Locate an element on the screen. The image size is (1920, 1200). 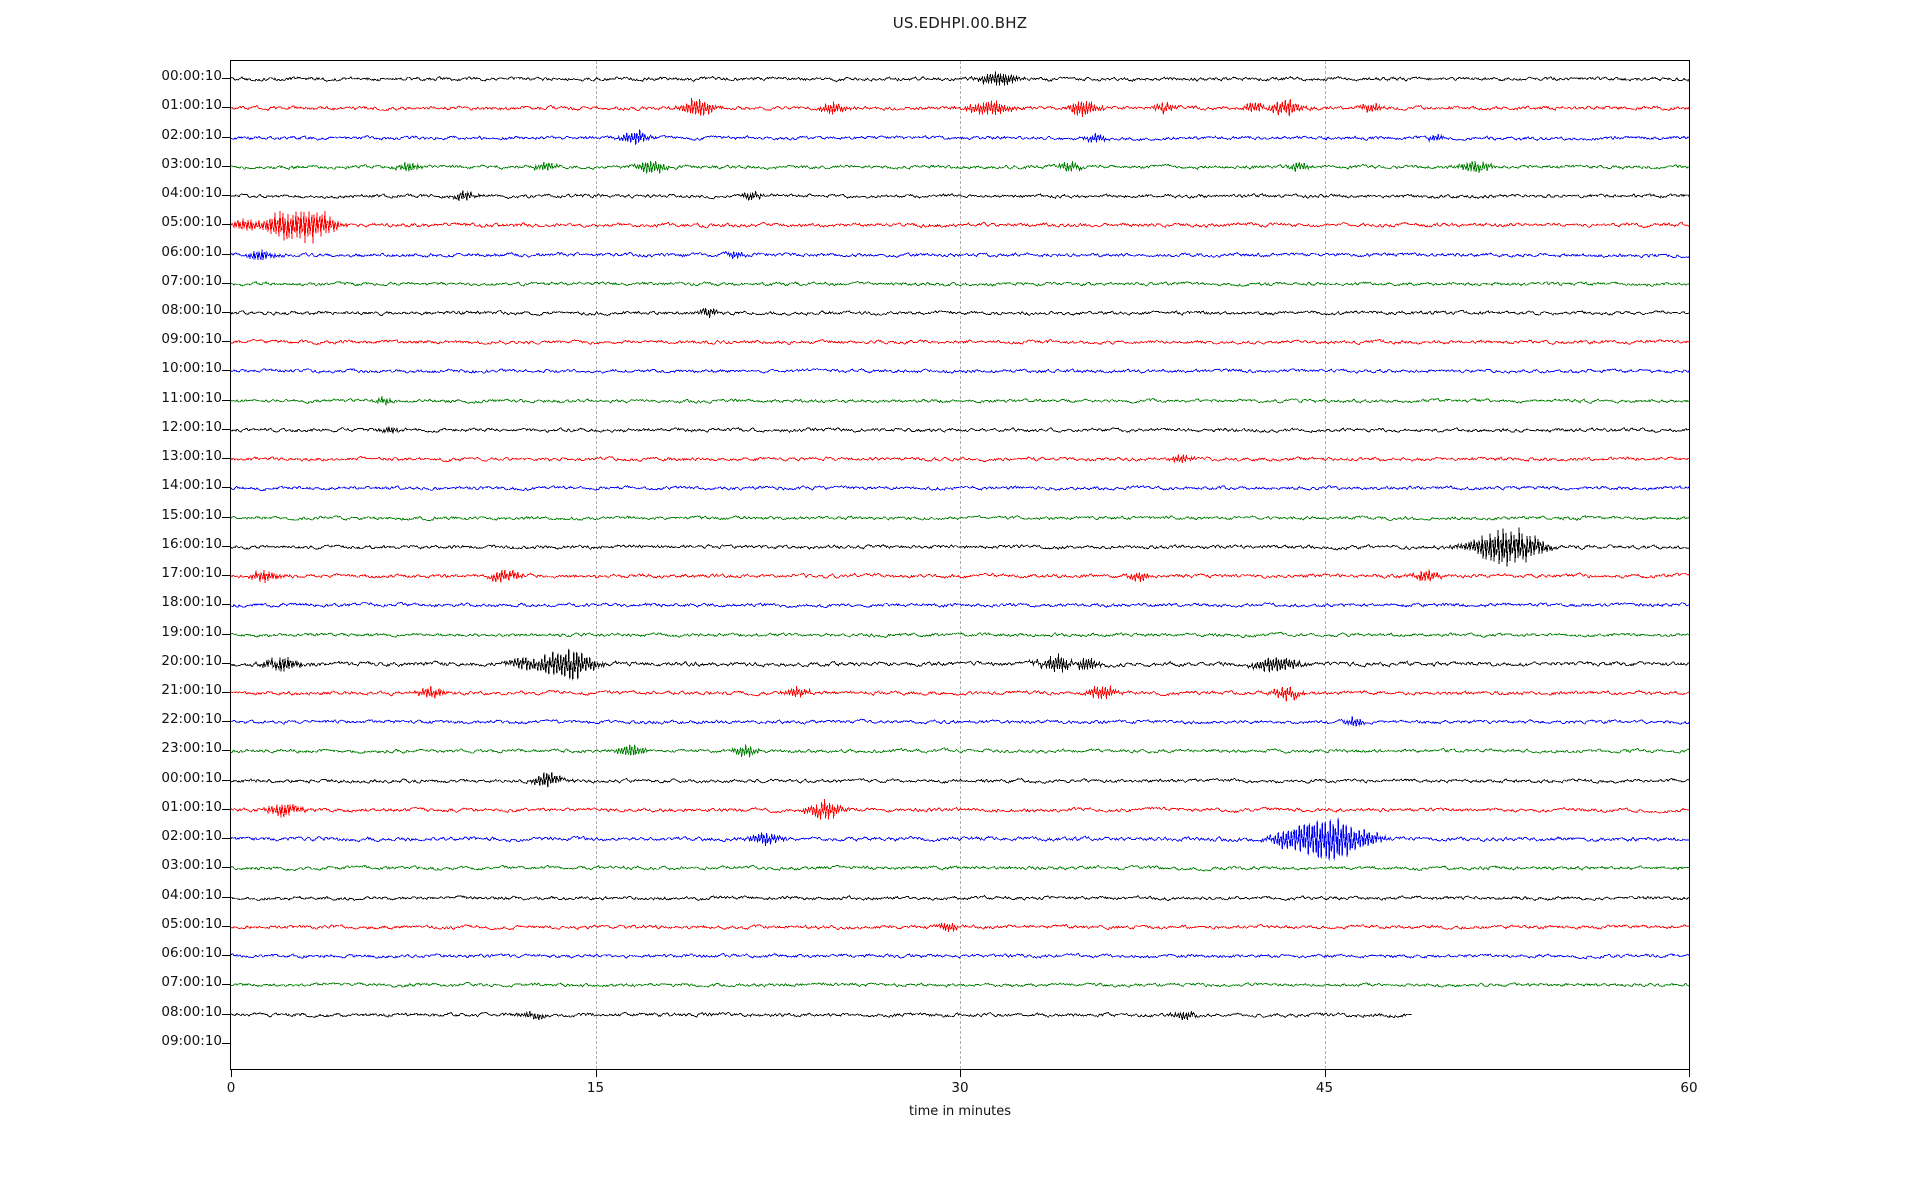
page-title: US.EDHPI.00.BHZ is located at coordinates (960, 23).